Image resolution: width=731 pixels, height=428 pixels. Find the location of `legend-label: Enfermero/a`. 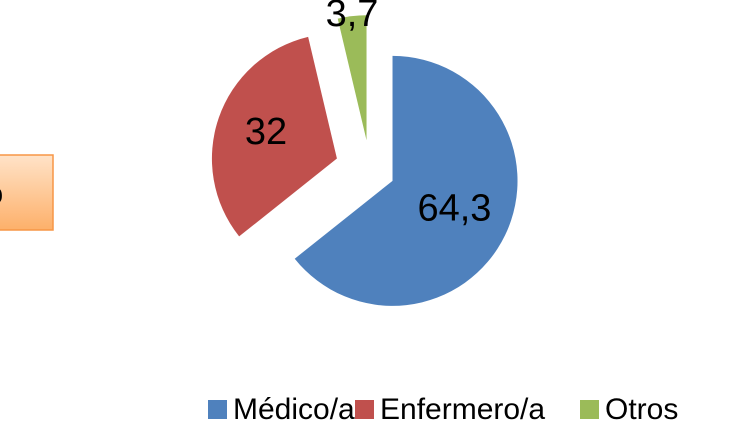

legend-label: Enfermero/a is located at coordinates (462, 409).